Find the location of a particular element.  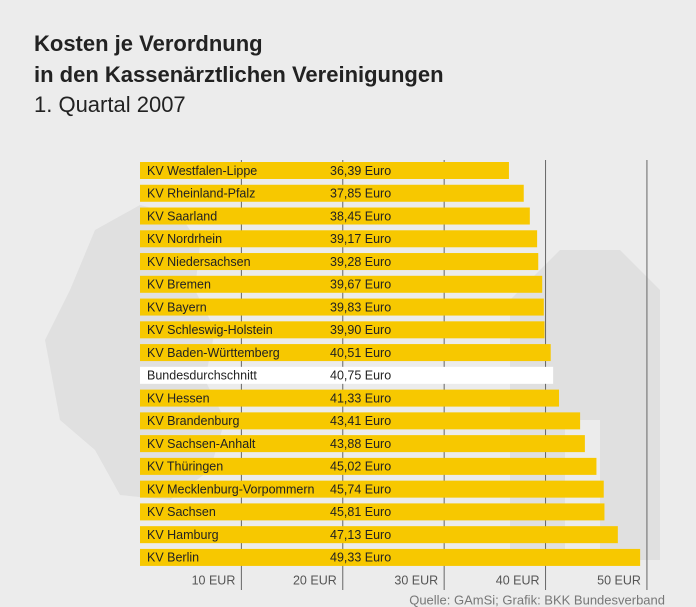

category-label: KV Mecklenburg-Vorpommern is located at coordinates (230, 489).